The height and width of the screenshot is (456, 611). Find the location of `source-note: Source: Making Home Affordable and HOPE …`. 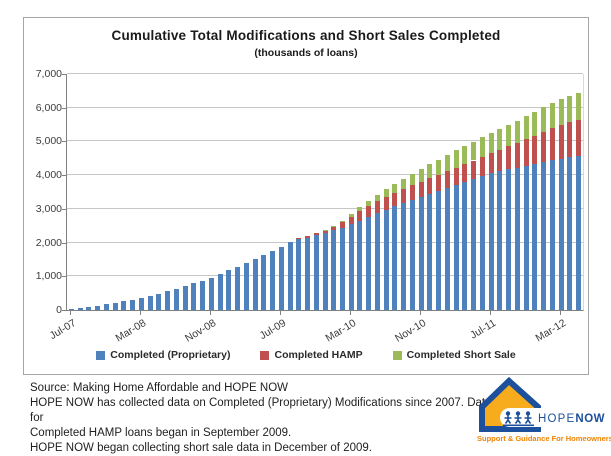

source-note: Source: Making Home Affordable and HOPE … is located at coordinates (261, 418).